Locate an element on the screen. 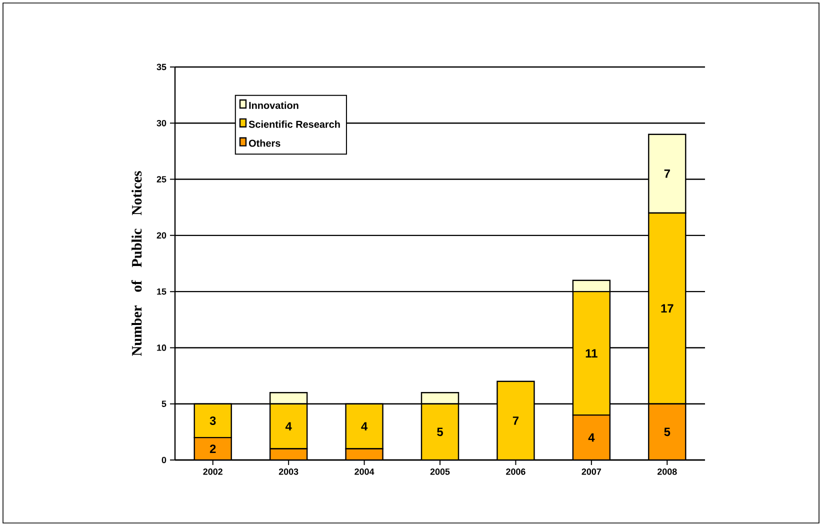  y-tick-label: 25 is located at coordinates (161, 179).